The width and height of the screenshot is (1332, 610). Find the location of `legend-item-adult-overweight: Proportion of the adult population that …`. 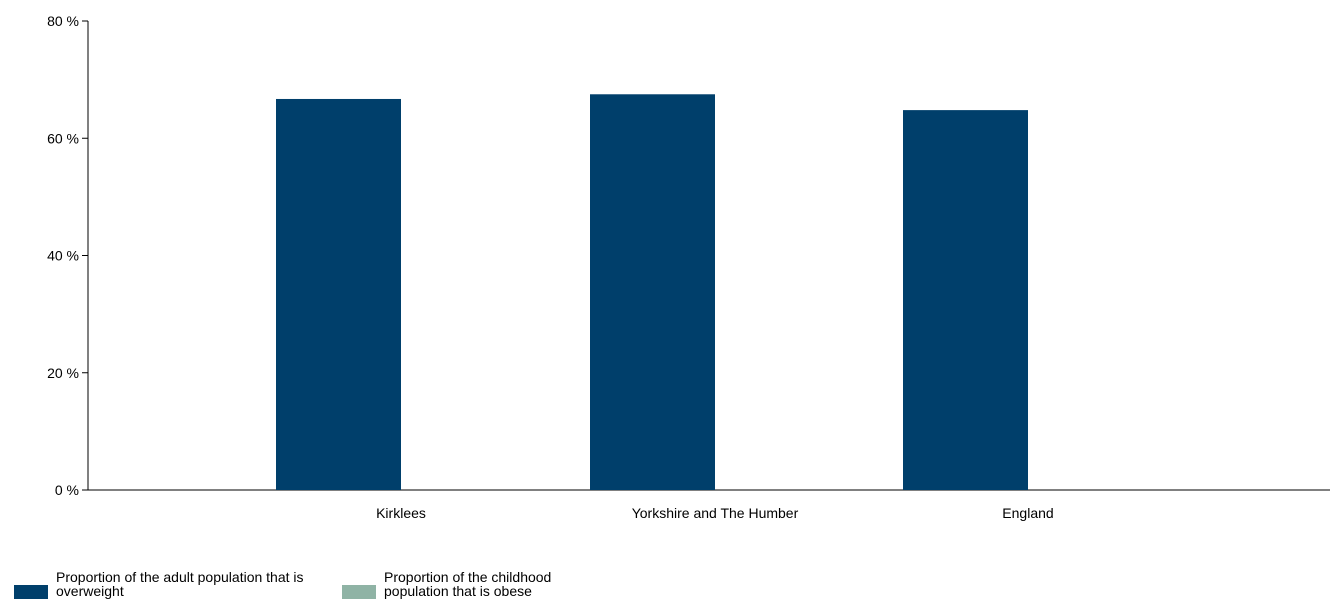

legend-item-adult-overweight: Proportion of the adult population that … is located at coordinates (170, 584).